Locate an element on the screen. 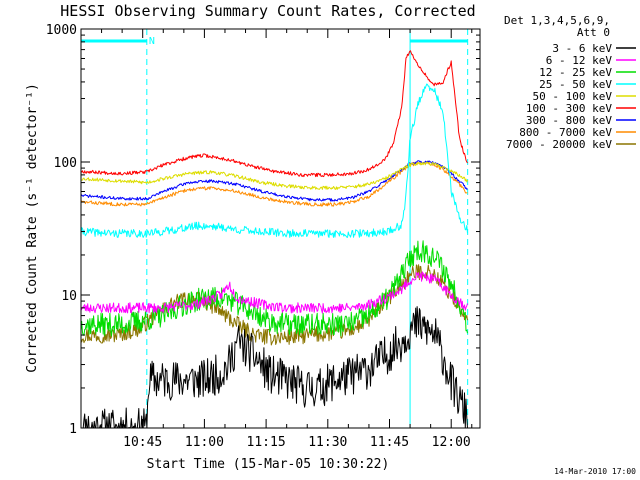 The height and width of the screenshot is (480, 640). legend-label-5: 50 - 100 keV is located at coordinates (573, 96).